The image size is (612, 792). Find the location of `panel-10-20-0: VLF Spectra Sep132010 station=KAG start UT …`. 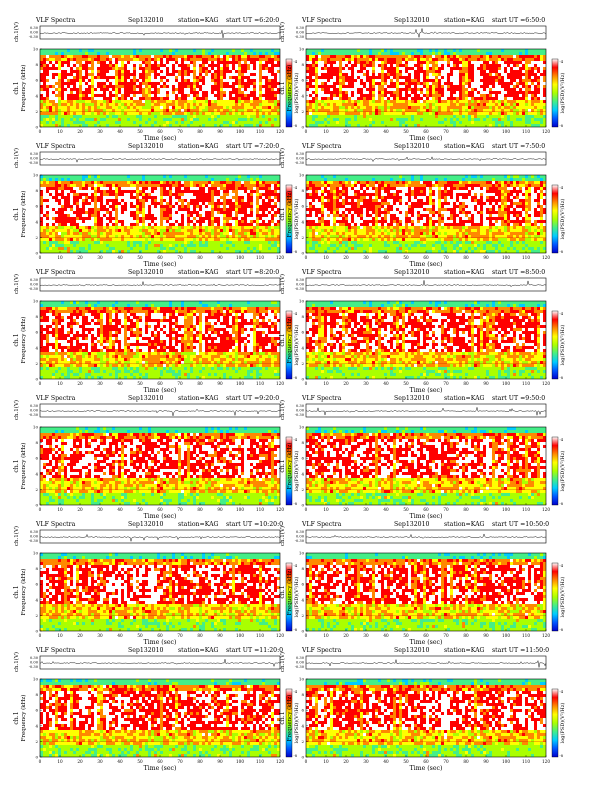

panel-10-20-0: VLF Spectra Sep132010 station=KAG start UT … is located at coordinates (156, 583).